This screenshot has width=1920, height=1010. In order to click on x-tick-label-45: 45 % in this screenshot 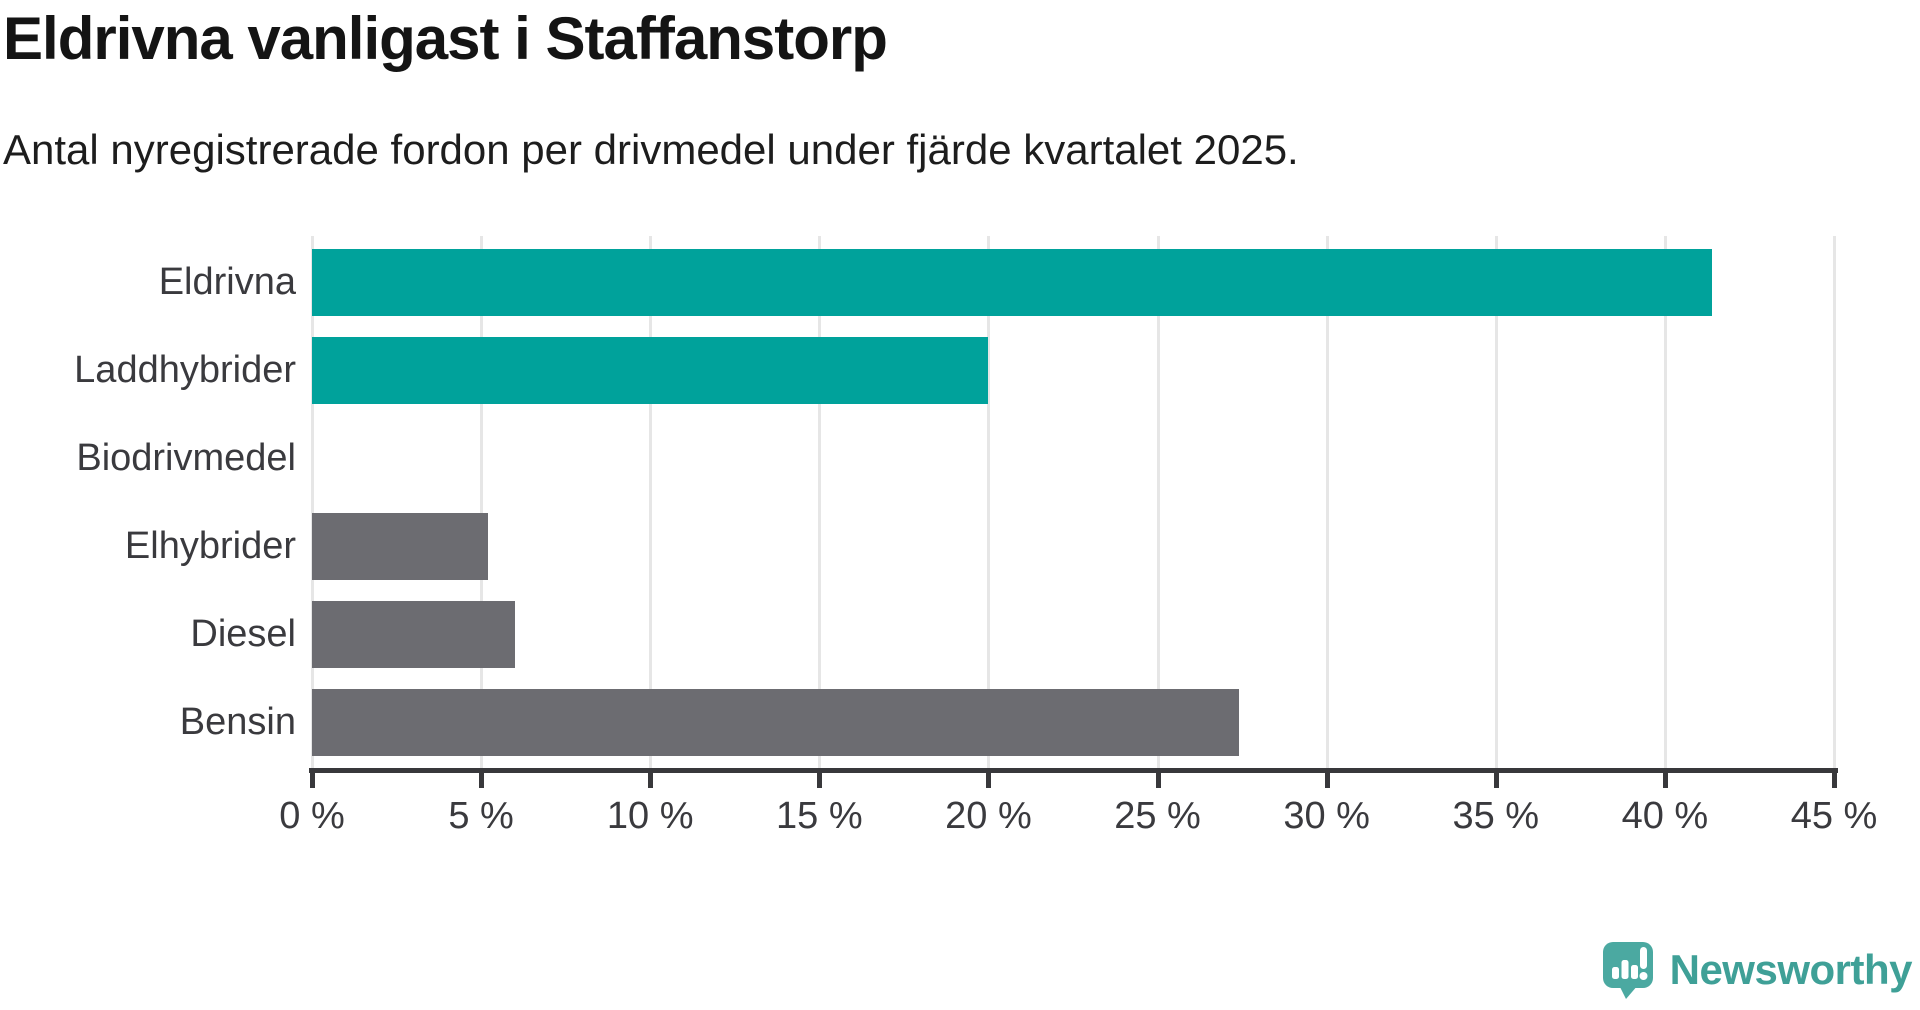, I will do `click(1834, 816)`.